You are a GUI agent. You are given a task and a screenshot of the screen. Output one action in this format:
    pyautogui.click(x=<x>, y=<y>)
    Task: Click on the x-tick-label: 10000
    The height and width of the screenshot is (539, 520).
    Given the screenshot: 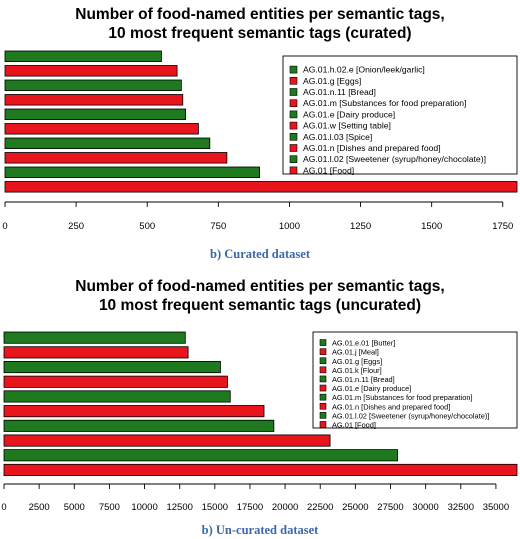 What is the action you would take?
    pyautogui.click(x=144, y=507)
    